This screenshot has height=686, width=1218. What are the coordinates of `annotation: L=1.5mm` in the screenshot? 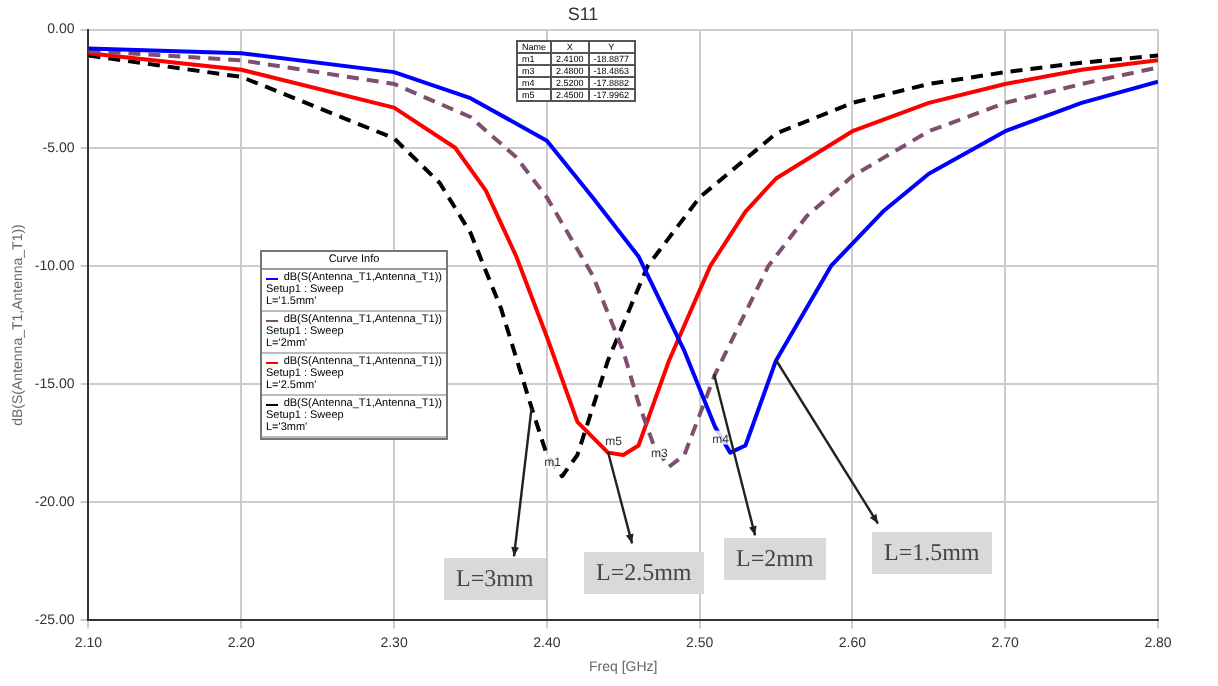 It's located at (932, 553).